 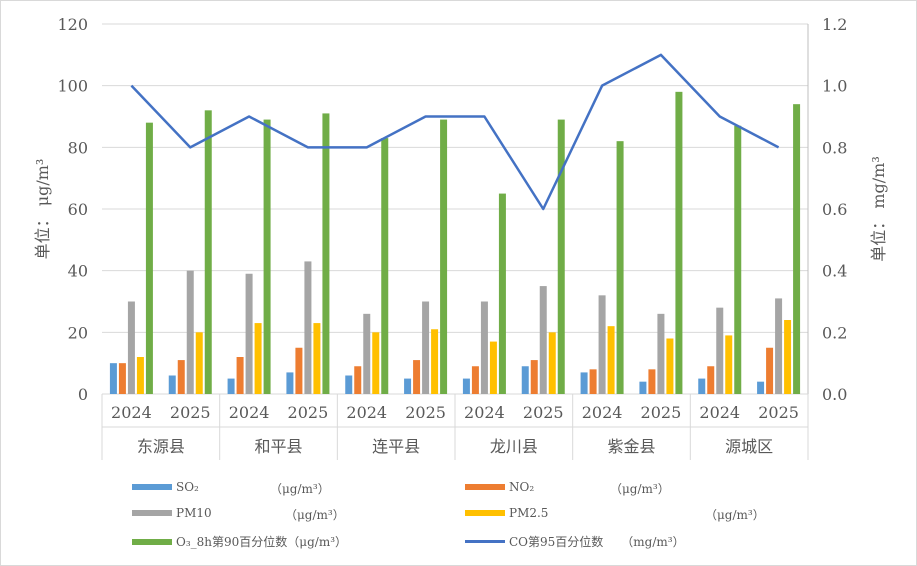 What do you see at coordinates (83, 394) in the screenshot?
I see `y-tick-label: 0` at bounding box center [83, 394].